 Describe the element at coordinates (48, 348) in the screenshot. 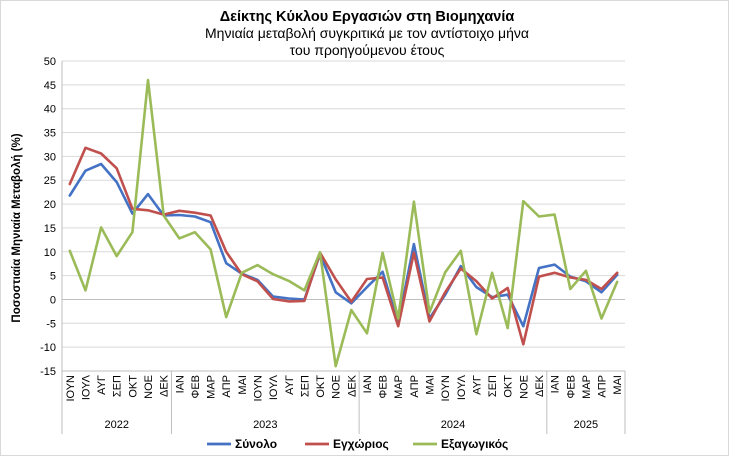

I see `y-tick-label: -10` at that location.